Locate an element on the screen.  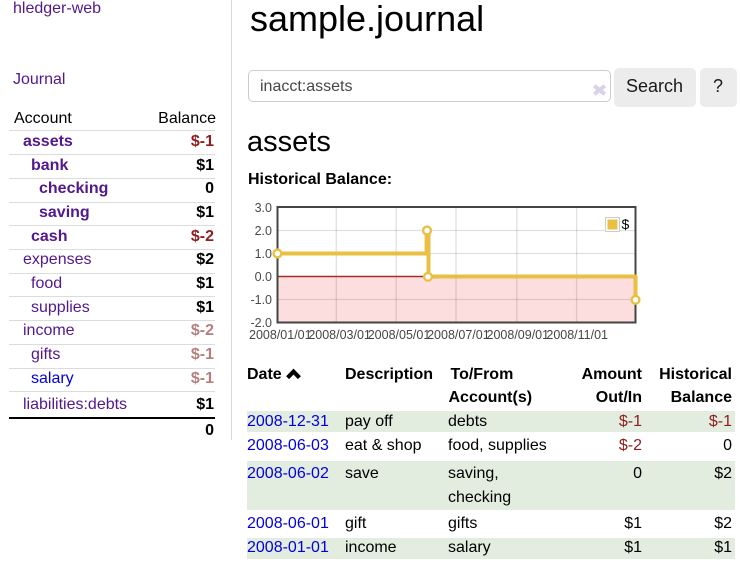
svg-text: 2008/07/01 is located at coordinates (458, 335).